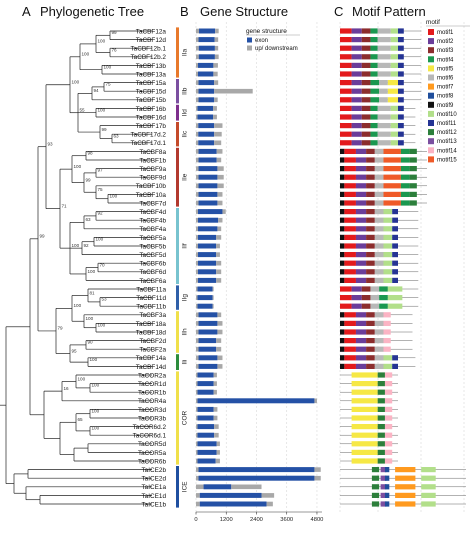  I want to click on axis-tick-label: 3600, so click(286, 520).